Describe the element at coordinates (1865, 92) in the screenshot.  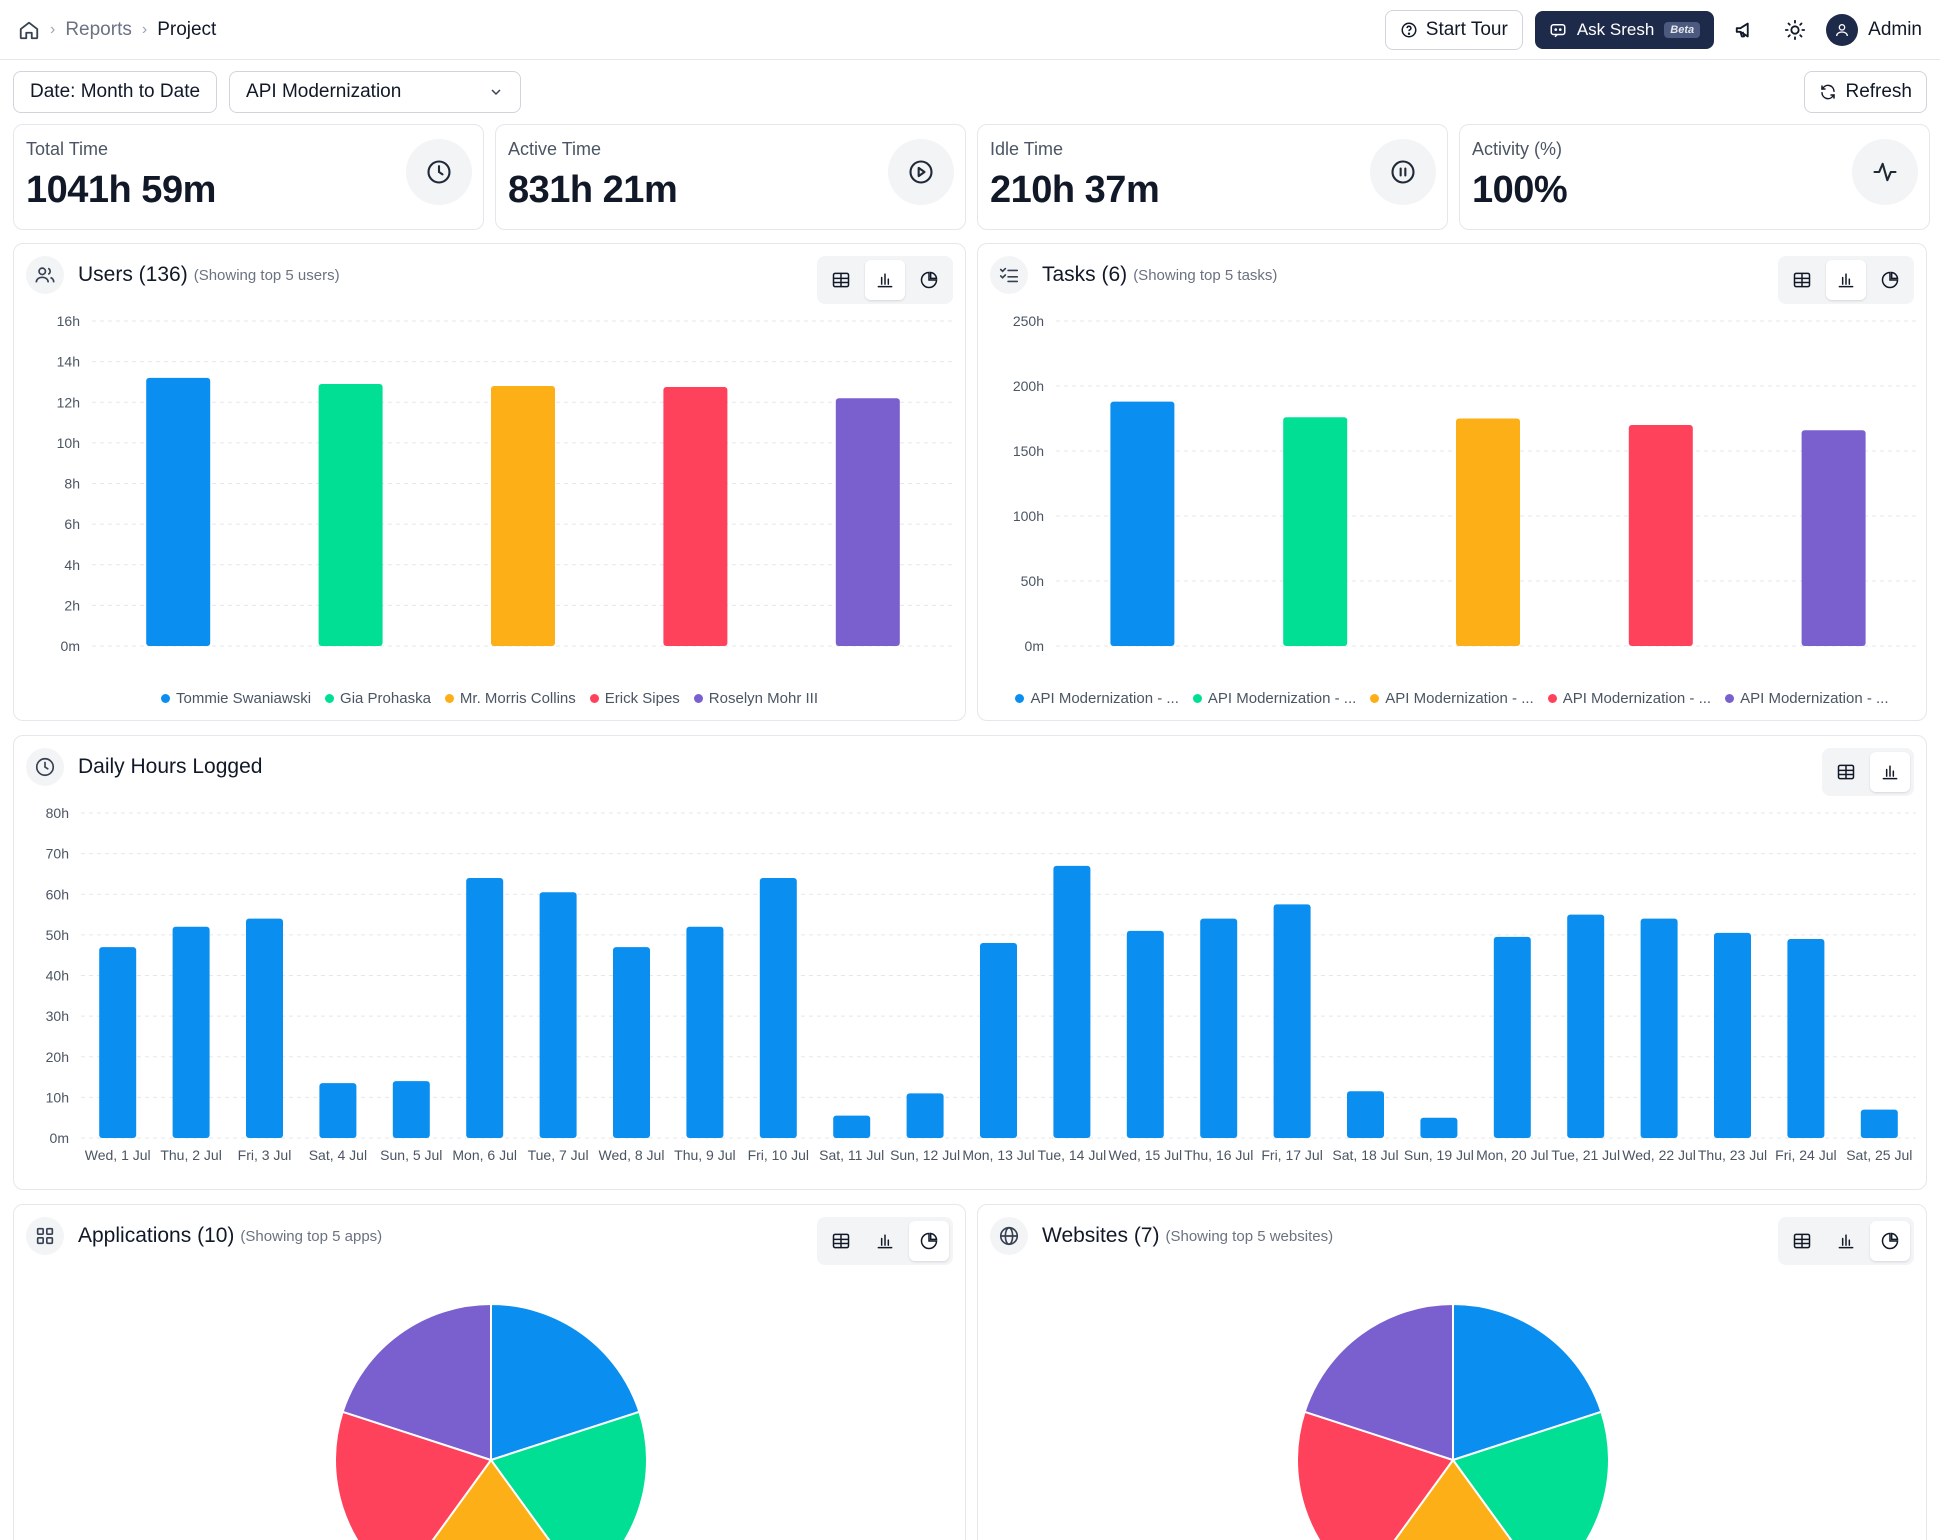
I see `refresh-button: Refresh` at that location.